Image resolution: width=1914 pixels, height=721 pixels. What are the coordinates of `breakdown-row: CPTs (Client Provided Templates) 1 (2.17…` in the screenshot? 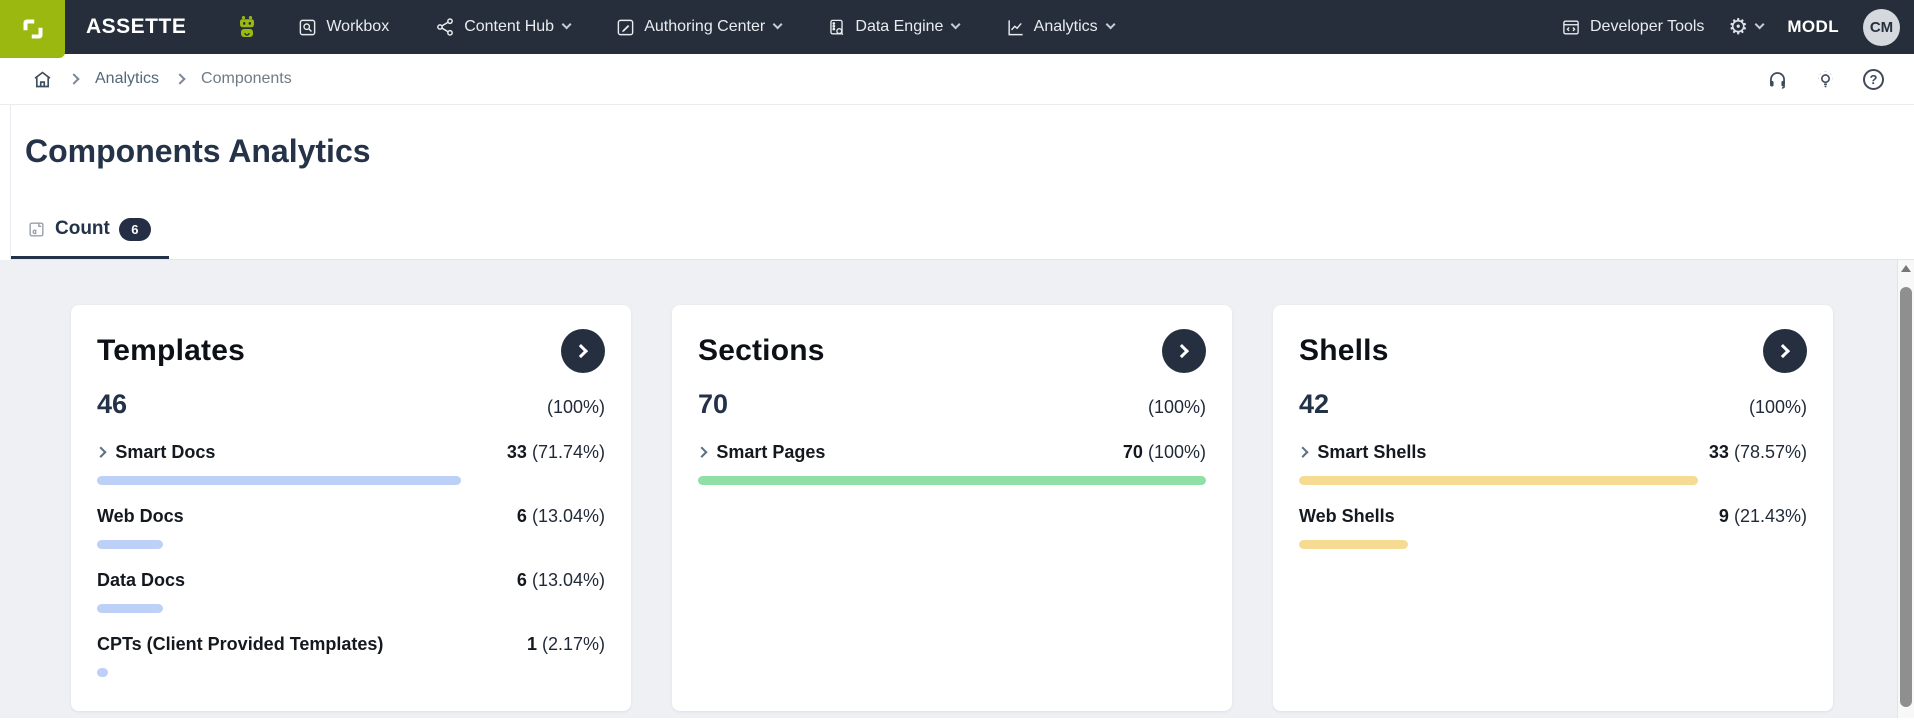 It's located at (351, 655).